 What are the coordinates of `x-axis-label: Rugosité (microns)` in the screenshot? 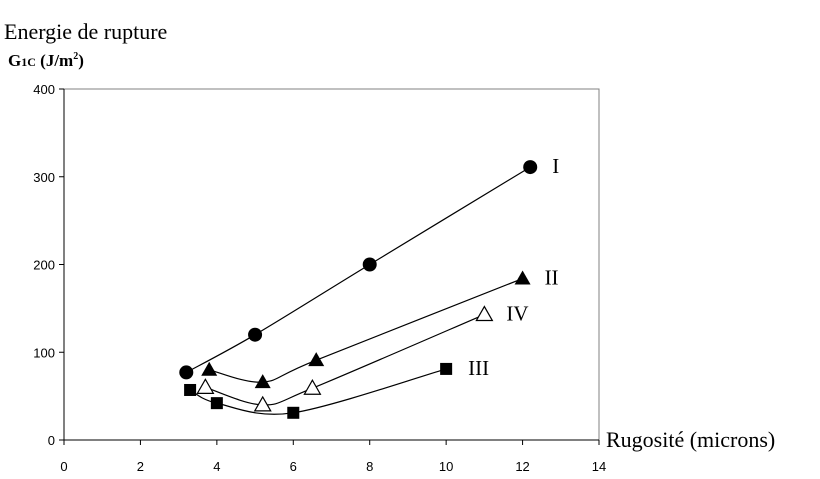 It's located at (690, 439).